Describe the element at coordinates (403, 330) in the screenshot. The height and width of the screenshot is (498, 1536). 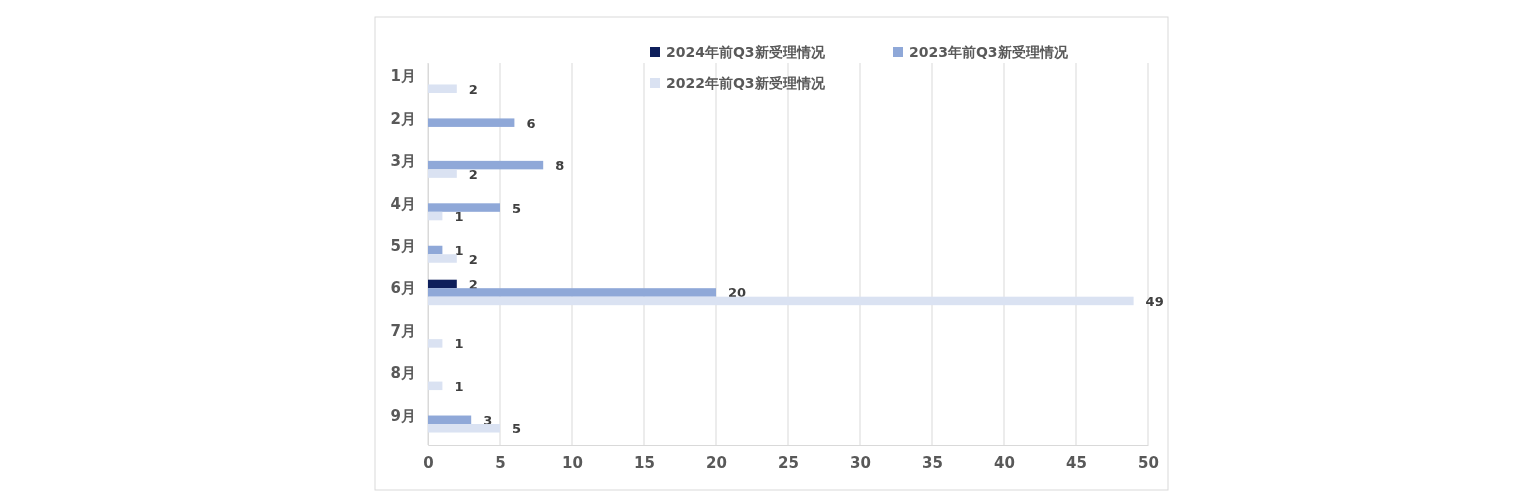
I see `y-tick-label: 7月` at that location.